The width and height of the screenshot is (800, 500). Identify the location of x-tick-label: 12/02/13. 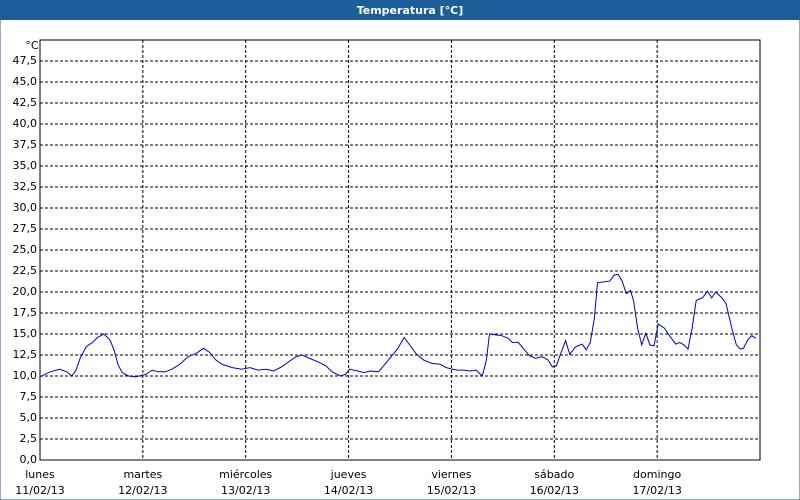
(142, 490).